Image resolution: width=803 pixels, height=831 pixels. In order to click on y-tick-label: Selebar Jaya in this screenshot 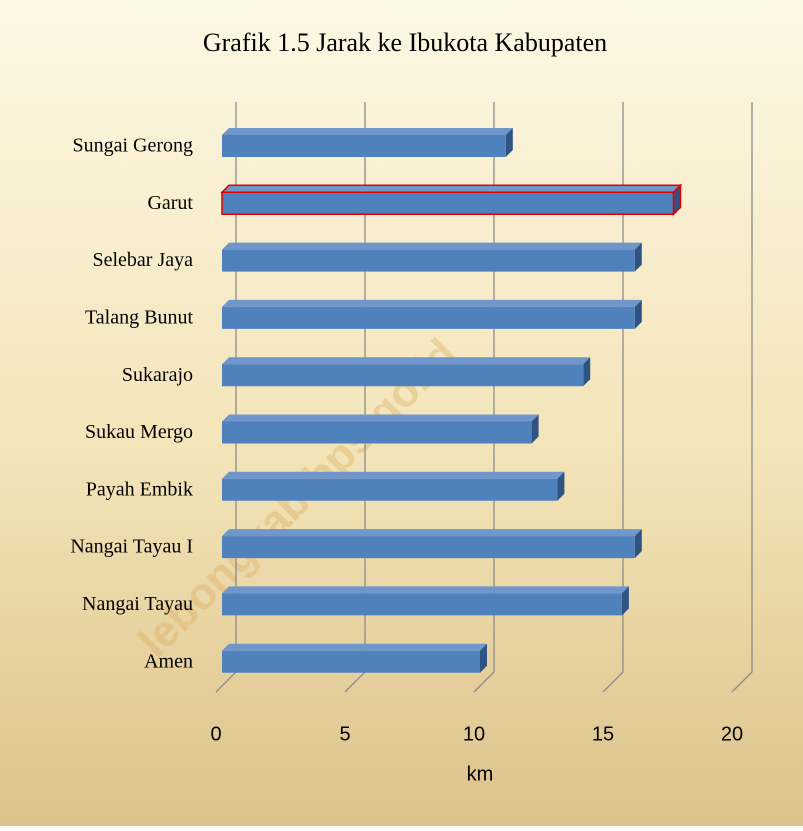, I will do `click(142, 260)`.